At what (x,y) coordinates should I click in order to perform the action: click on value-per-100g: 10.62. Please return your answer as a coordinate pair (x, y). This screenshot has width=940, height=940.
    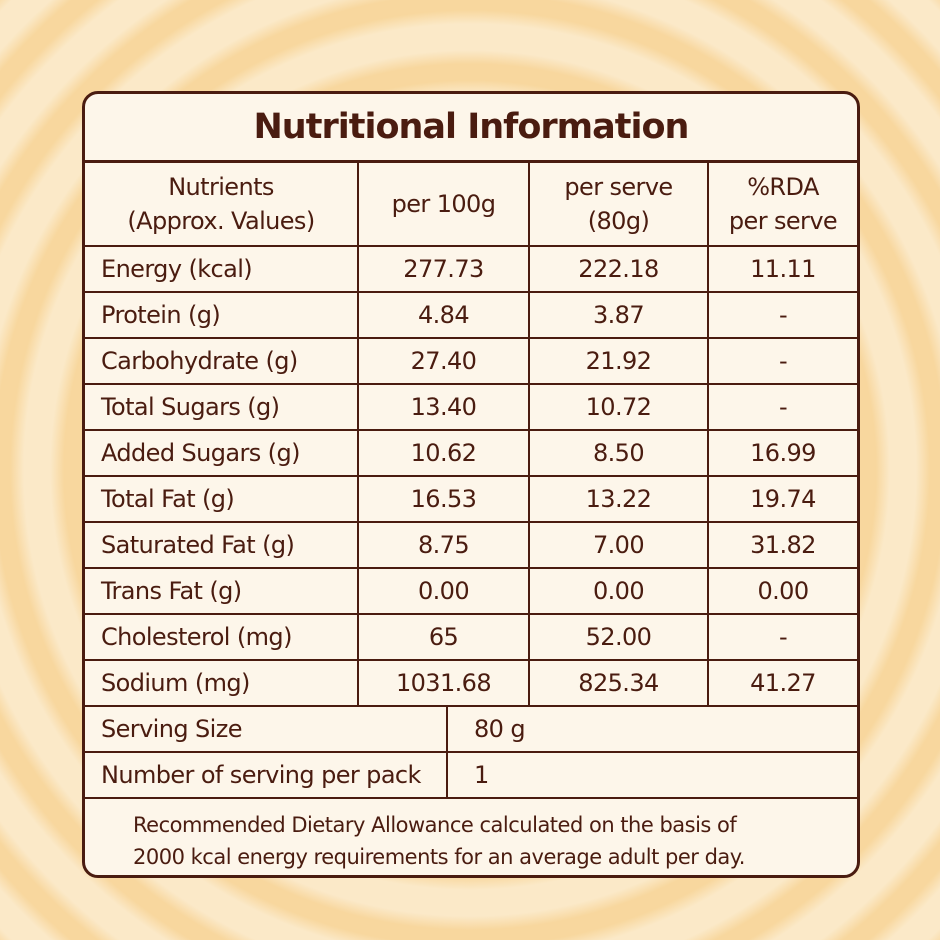
    Looking at the image, I should click on (443, 453).